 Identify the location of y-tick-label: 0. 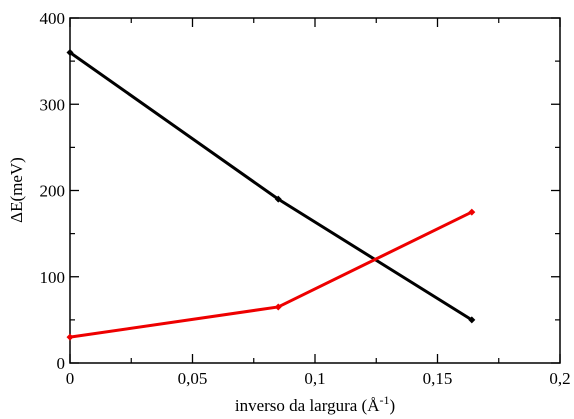
(61, 363).